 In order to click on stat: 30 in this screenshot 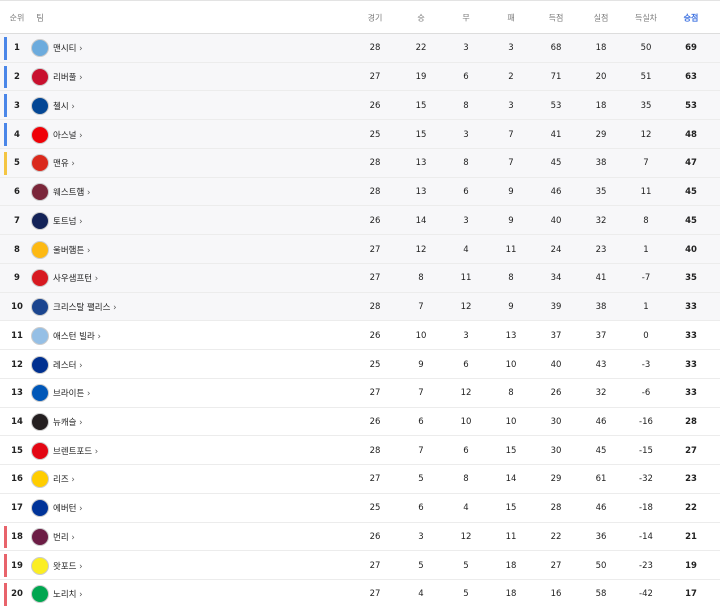, I will do `click(556, 450)`.